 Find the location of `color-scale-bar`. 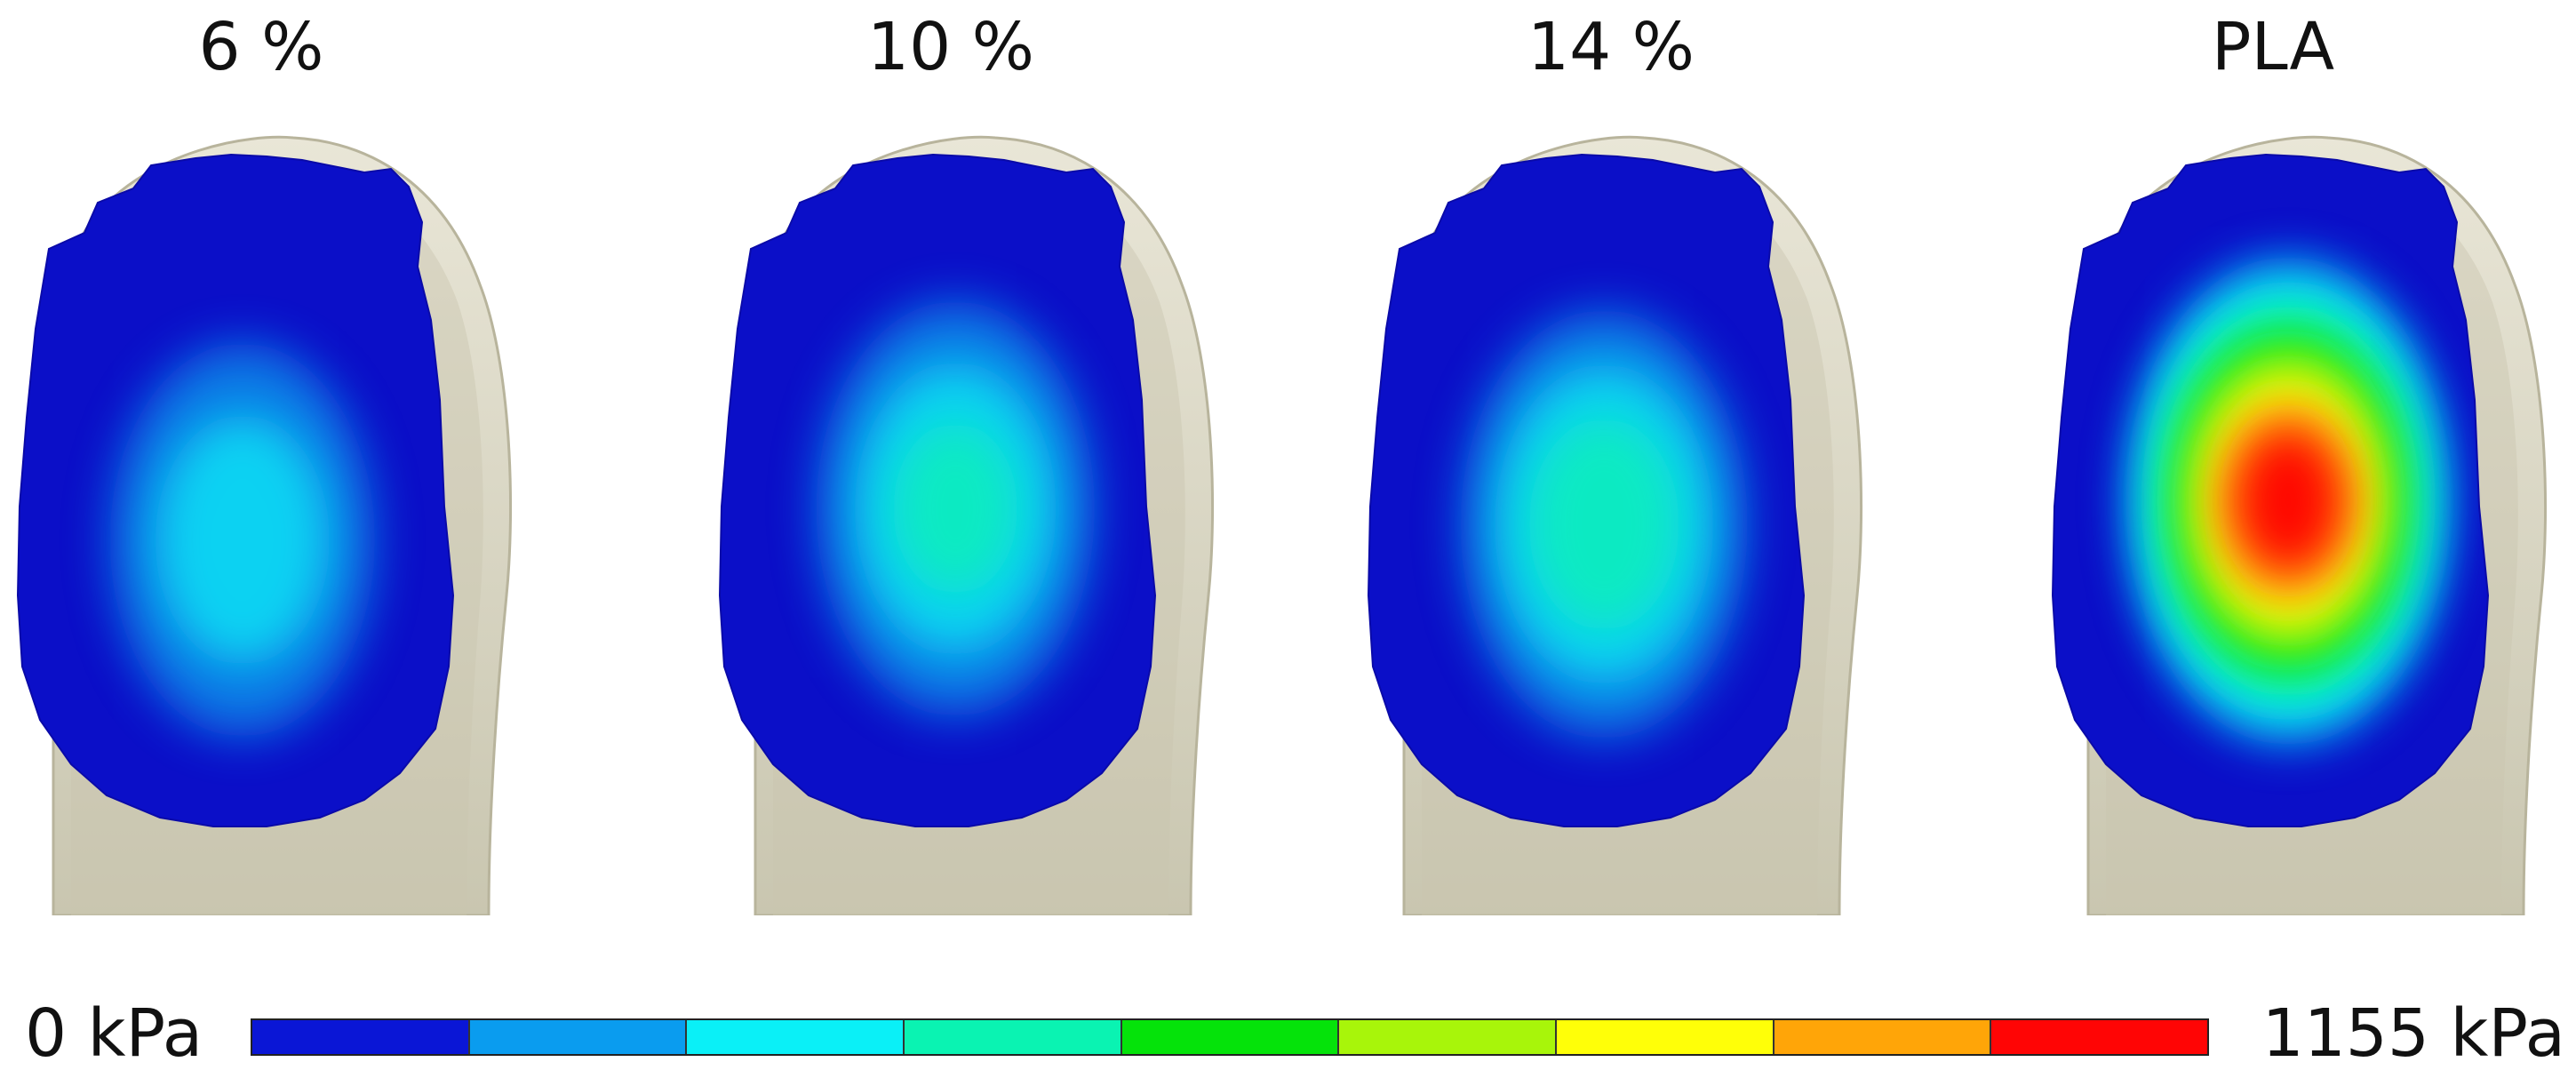

color-scale-bar is located at coordinates (1230, 1037).